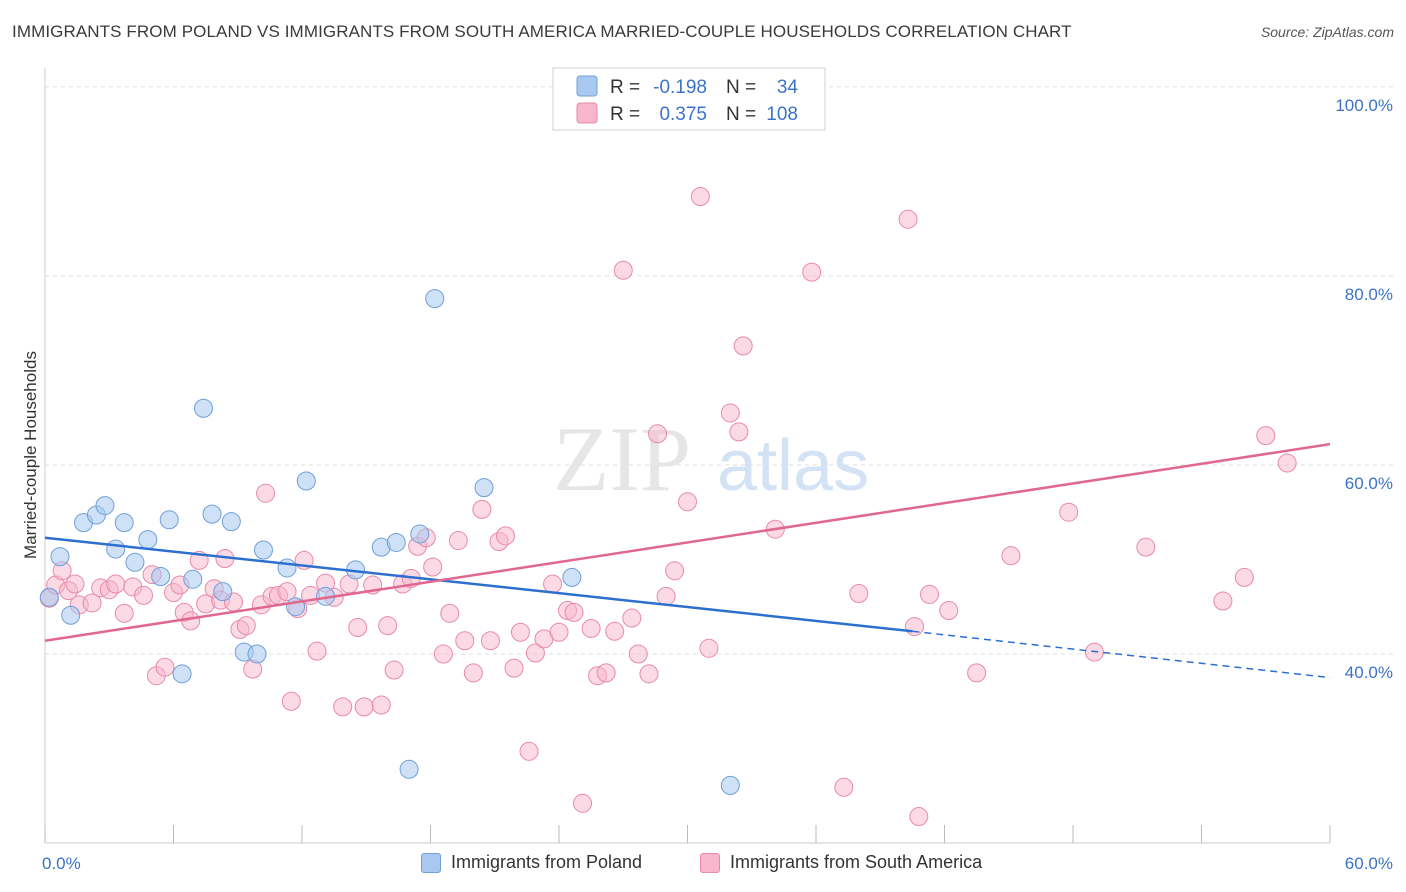 The height and width of the screenshot is (892, 1406). Describe the element at coordinates (61, 863) in the screenshot. I see `x-tick-label-min: 0.0%` at that location.